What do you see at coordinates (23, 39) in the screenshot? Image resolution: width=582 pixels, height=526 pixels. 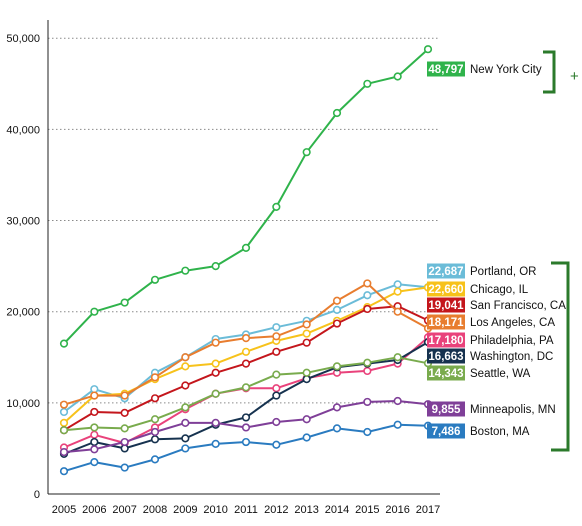 I see `y-tick-label: 50,000` at bounding box center [23, 39].